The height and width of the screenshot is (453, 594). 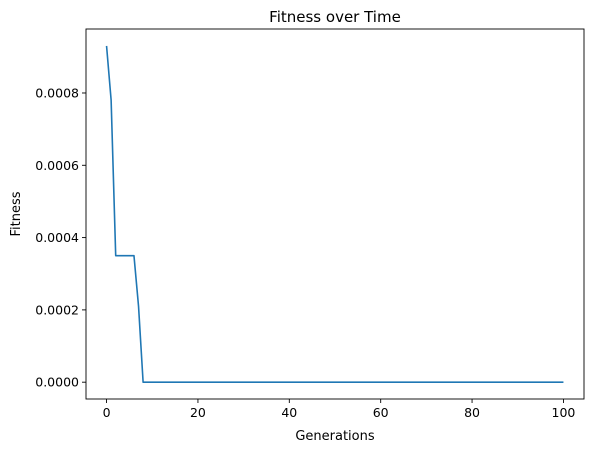 What do you see at coordinates (57, 382) in the screenshot?
I see `y-tick-label: 0.0000` at bounding box center [57, 382].